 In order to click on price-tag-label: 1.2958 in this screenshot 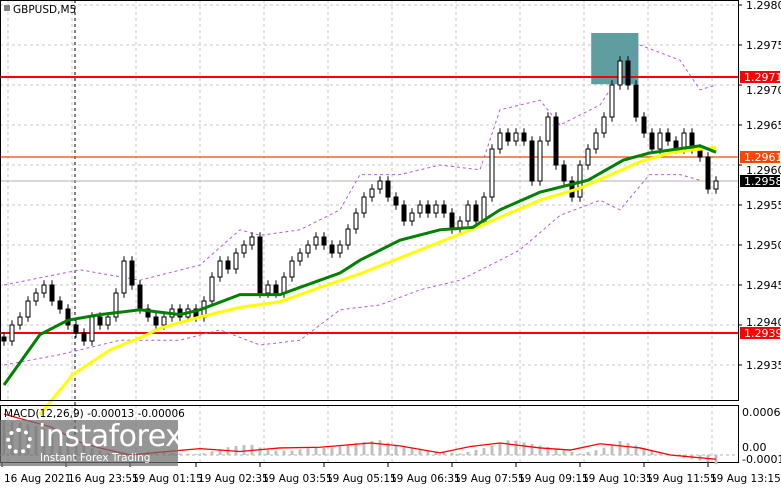, I will do `click(762, 181)`.